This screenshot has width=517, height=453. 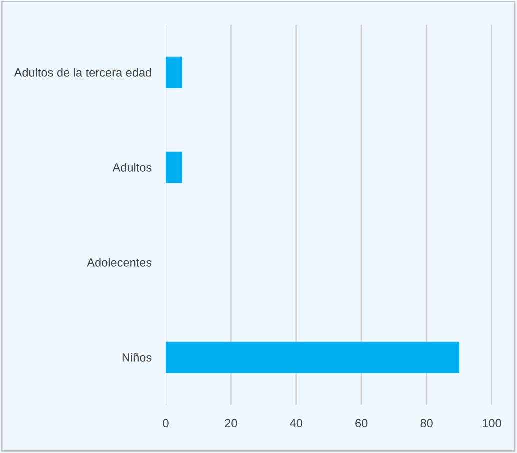 I want to click on y-tick-label: Niños, so click(x=137, y=357).